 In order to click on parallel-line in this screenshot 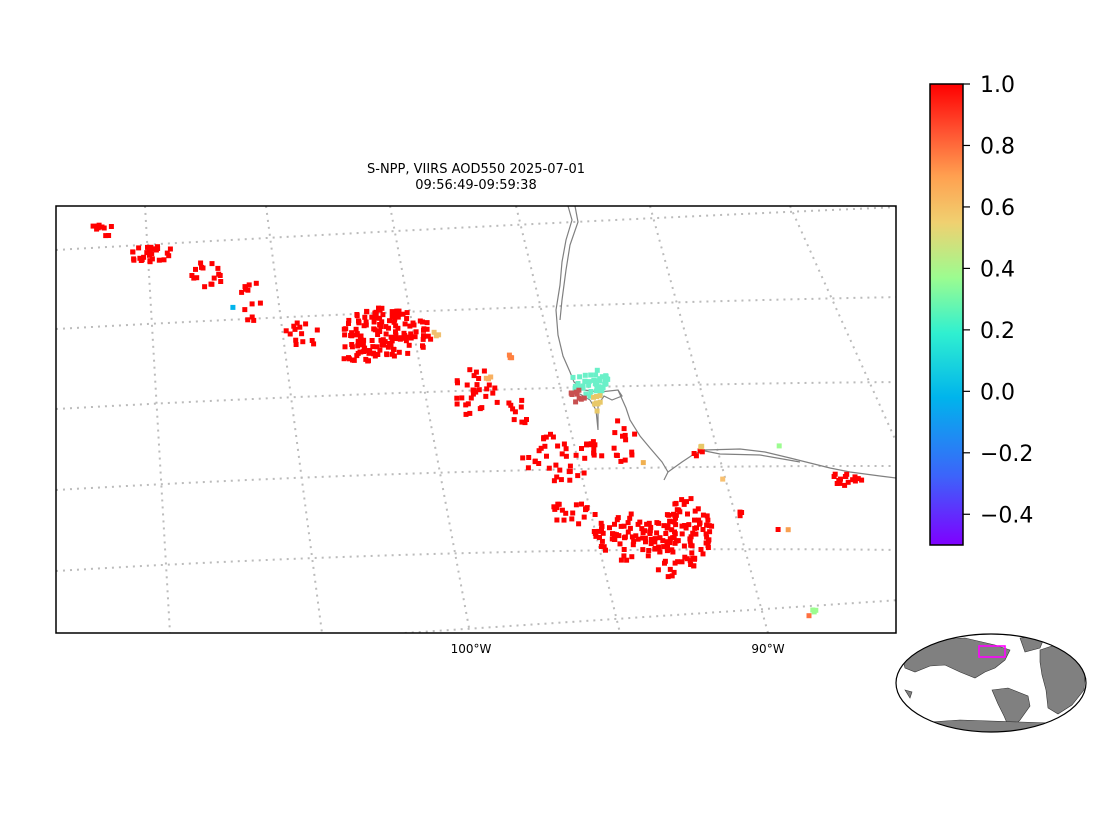, I will do `click(476, 477)`.